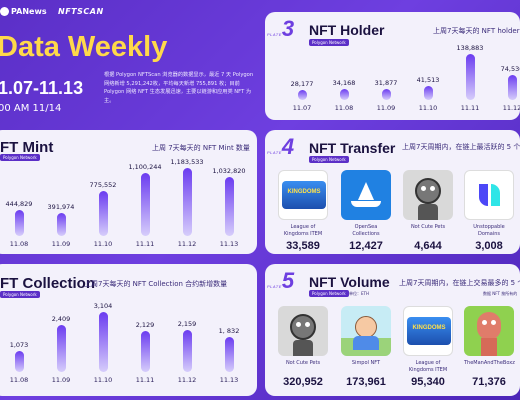  What do you see at coordinates (187, 324) in the screenshot?
I see `chart-value-label: 2,159` at bounding box center [187, 324].